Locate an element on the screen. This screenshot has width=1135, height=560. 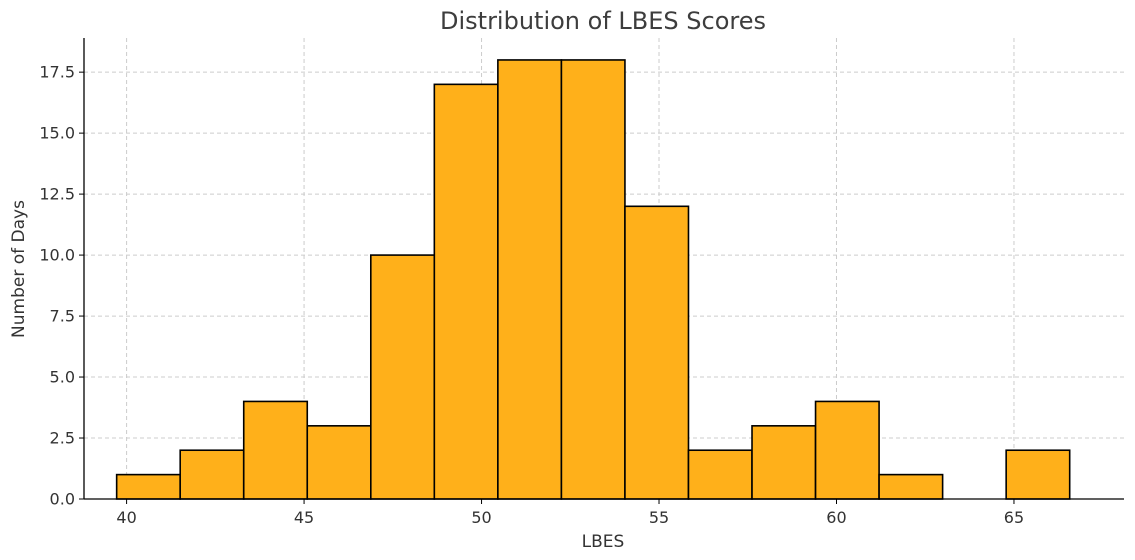
x-axis-ticks: 40 45 50 55 60 65 is located at coordinates (570, 513).